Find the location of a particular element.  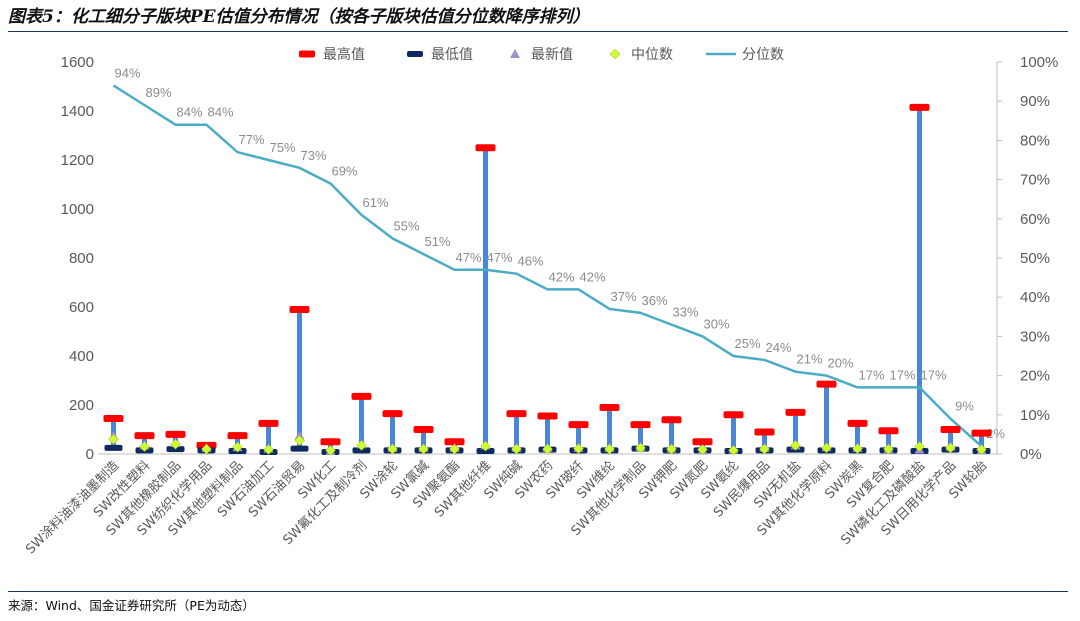

percentile-data-label: 25% is located at coordinates (747, 343).